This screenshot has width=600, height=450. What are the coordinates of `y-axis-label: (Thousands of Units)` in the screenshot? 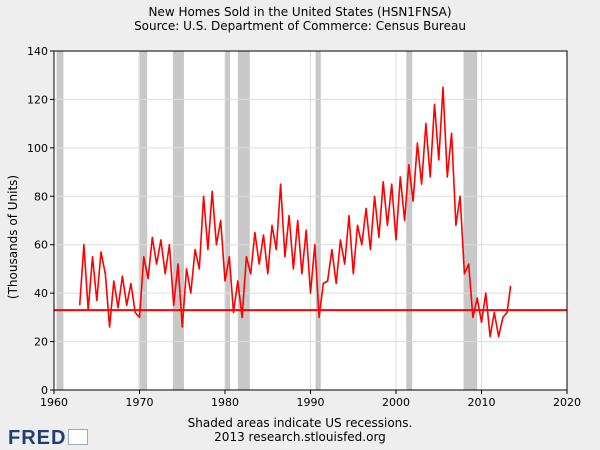 It's located at (13, 237).